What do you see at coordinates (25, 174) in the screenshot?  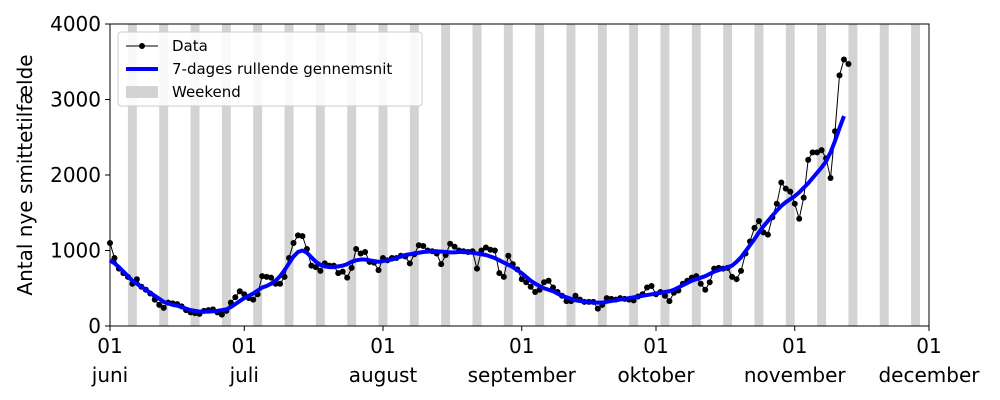 I see `y-axis-label: Antal nye smittetilfælde` at bounding box center [25, 174].